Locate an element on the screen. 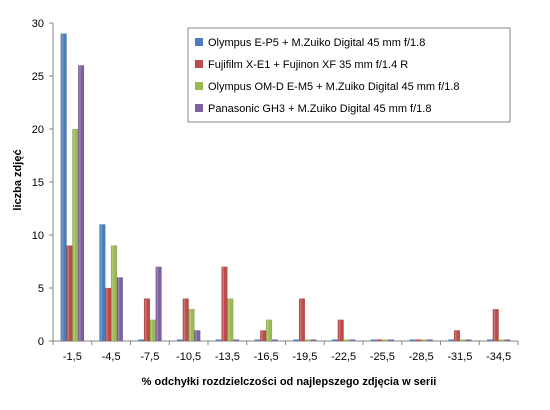 The height and width of the screenshot is (410, 550). x-tick-label: -22,5 is located at coordinates (343, 357).